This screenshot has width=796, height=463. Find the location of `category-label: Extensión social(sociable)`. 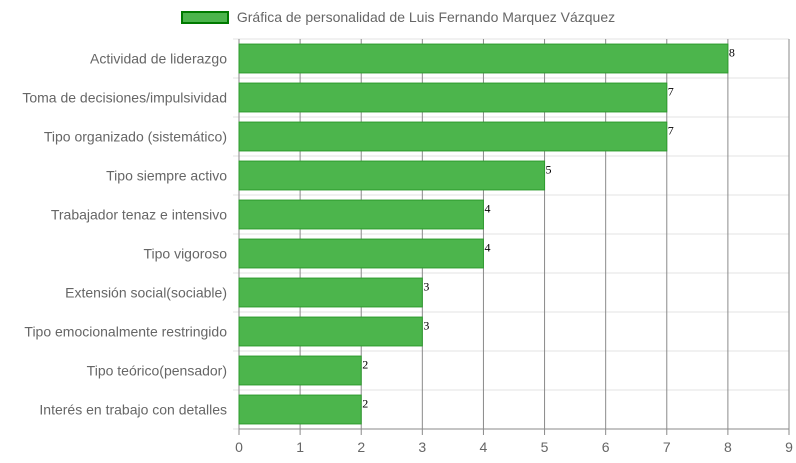

category-label: Extensión social(sociable) is located at coordinates (146, 293).